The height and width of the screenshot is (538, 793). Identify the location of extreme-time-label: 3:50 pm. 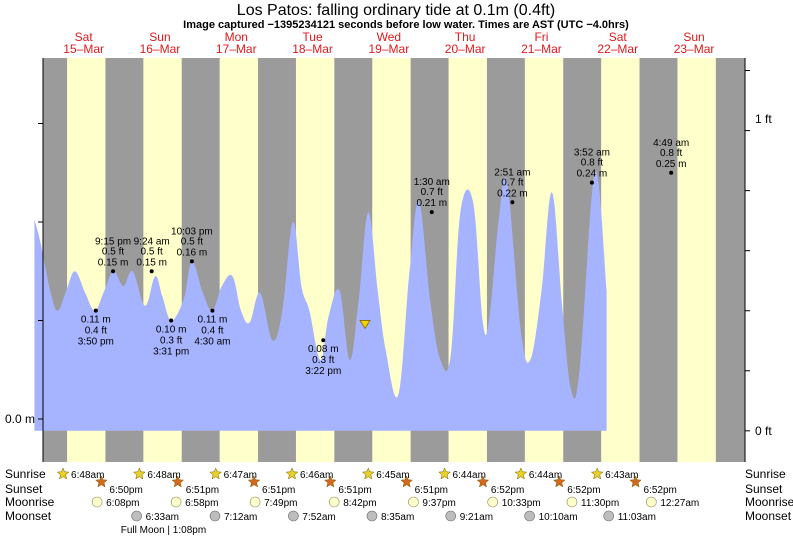
(96, 342).